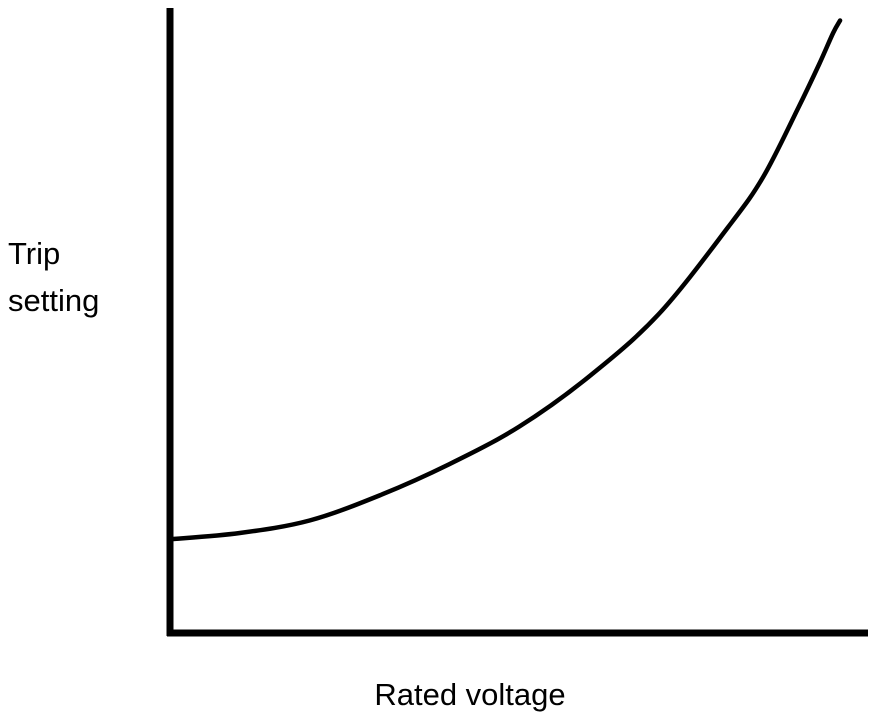 The image size is (883, 718). I want to click on y-axis-label-line-1: Trip, so click(34, 253).